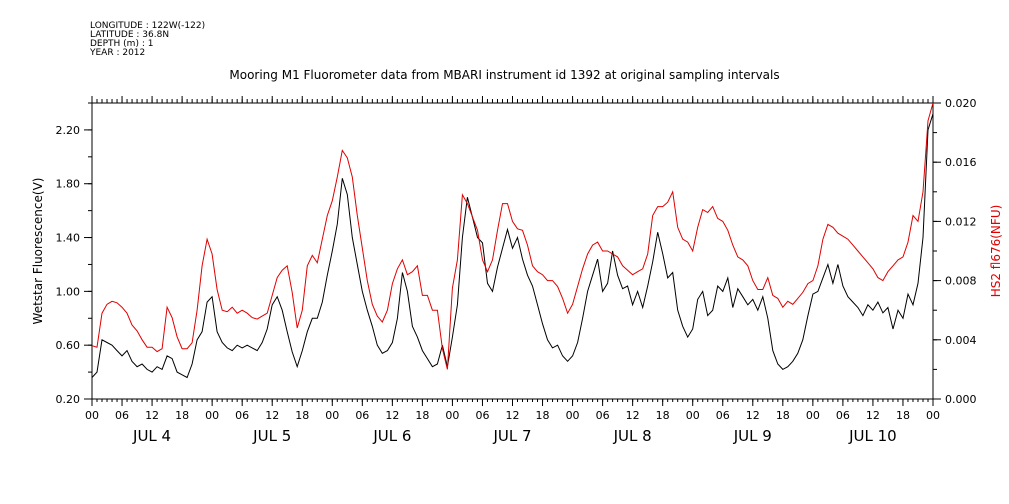  I want to click on x-day-label: JUL 7, so click(511, 436).